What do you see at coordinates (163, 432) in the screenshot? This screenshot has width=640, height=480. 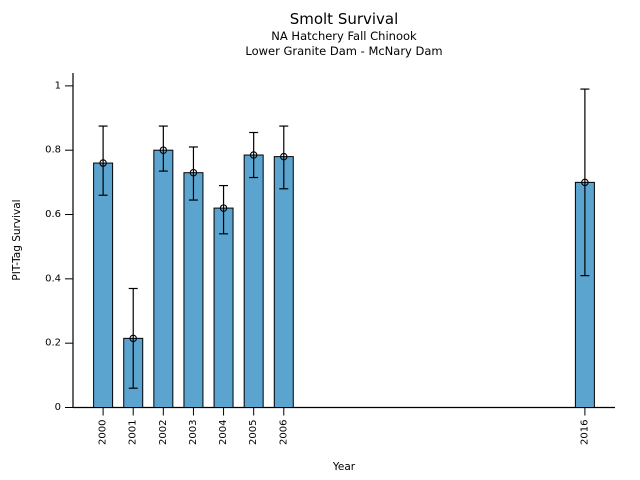 I see `x-tick-label: 2002` at bounding box center [163, 432].